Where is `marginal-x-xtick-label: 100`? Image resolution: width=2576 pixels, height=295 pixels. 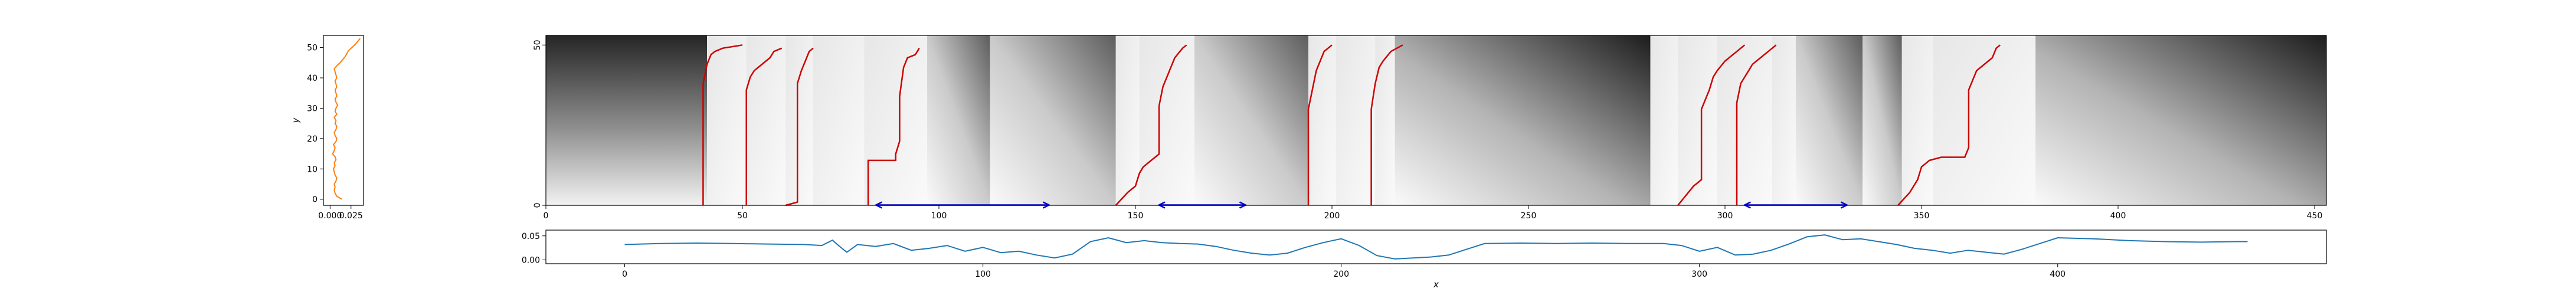
marginal-x-xtick-label: 100 is located at coordinates (983, 274).